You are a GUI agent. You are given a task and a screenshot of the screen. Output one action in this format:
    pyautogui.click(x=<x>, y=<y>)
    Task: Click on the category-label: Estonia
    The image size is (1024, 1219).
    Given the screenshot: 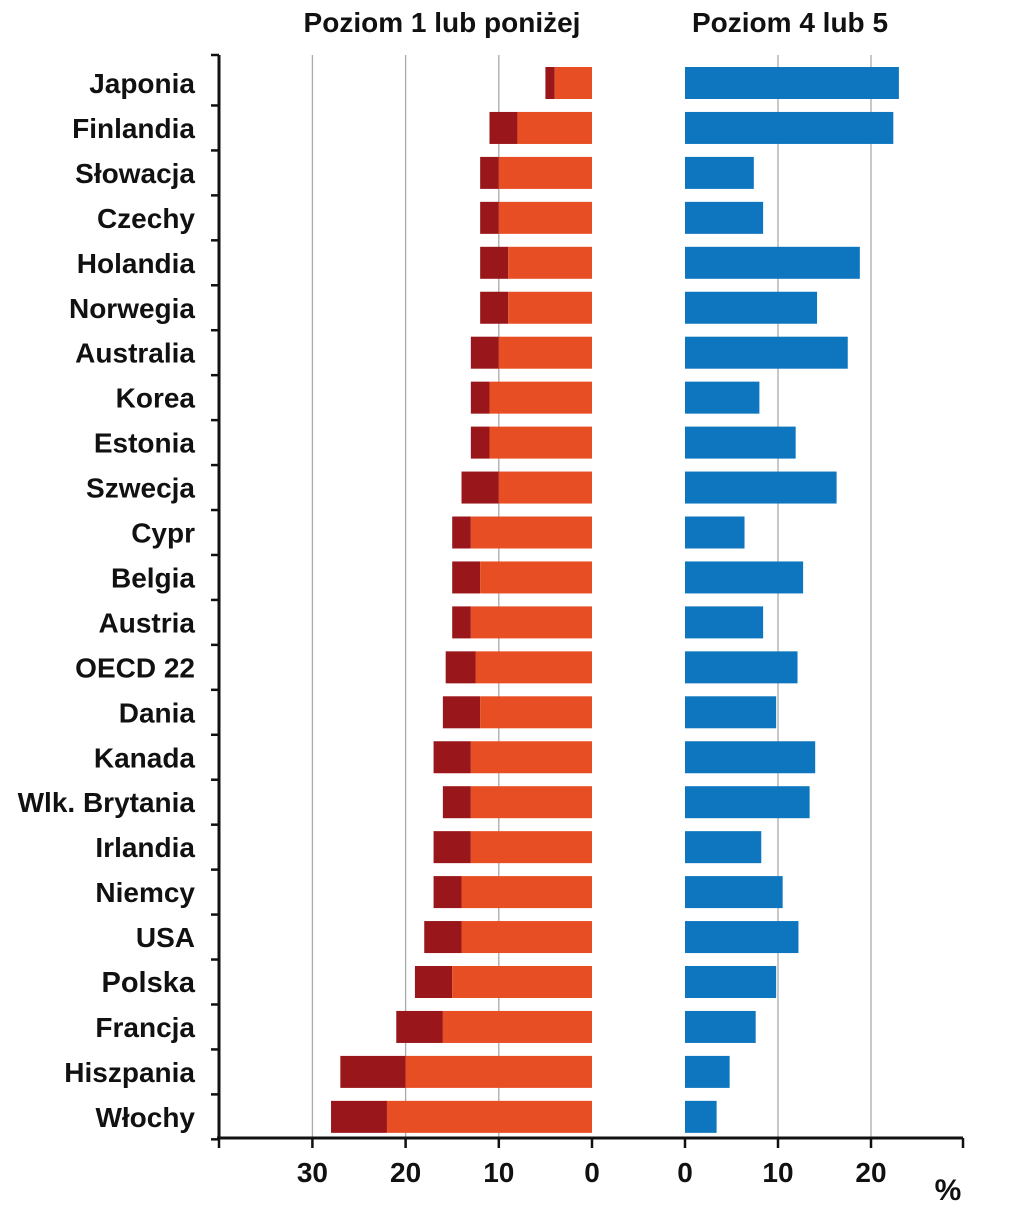 What is the action you would take?
    pyautogui.click(x=145, y=443)
    